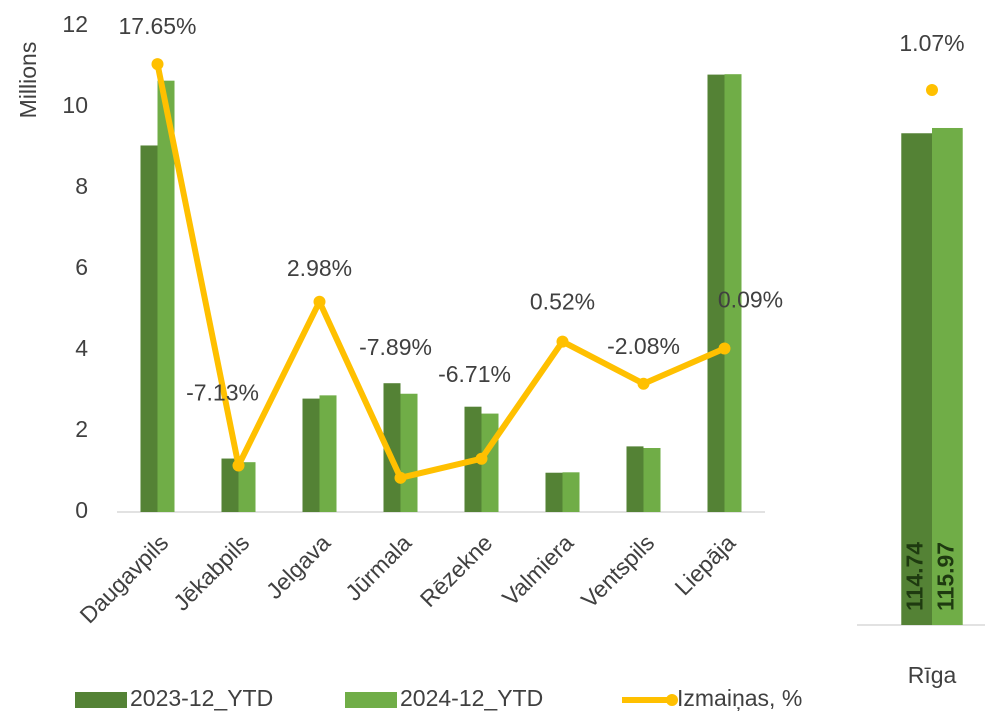  What do you see at coordinates (471, 698) in the screenshot?
I see `legend-label: 2024-12_YTD` at bounding box center [471, 698].